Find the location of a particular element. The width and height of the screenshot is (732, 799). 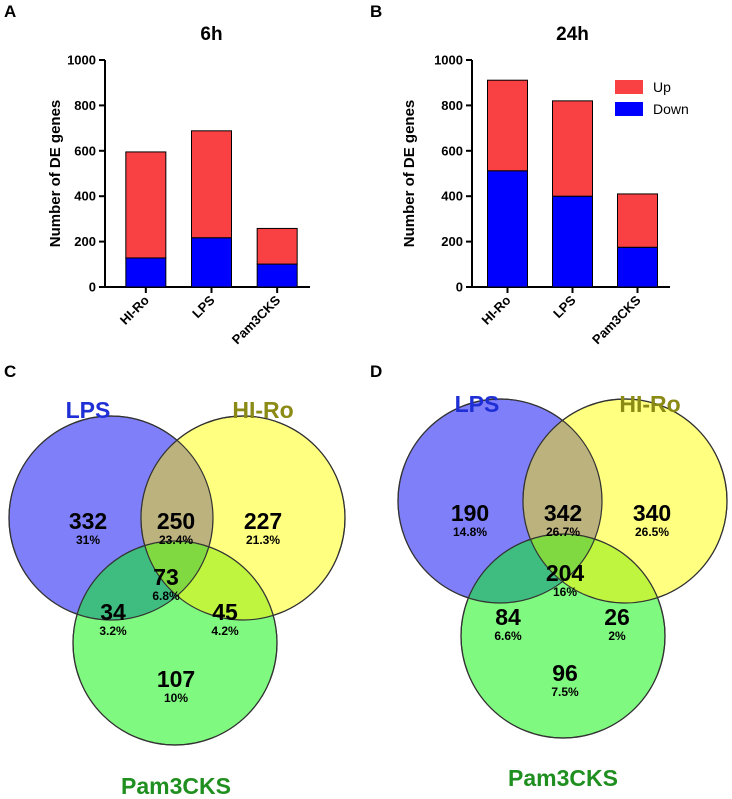

venn-region-percent: 14.8% is located at coordinates (470, 532).